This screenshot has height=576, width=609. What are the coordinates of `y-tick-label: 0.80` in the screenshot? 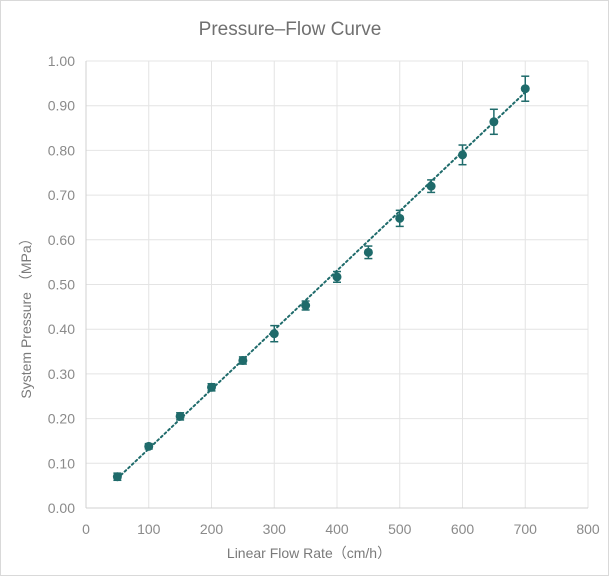 It's located at (61, 150).